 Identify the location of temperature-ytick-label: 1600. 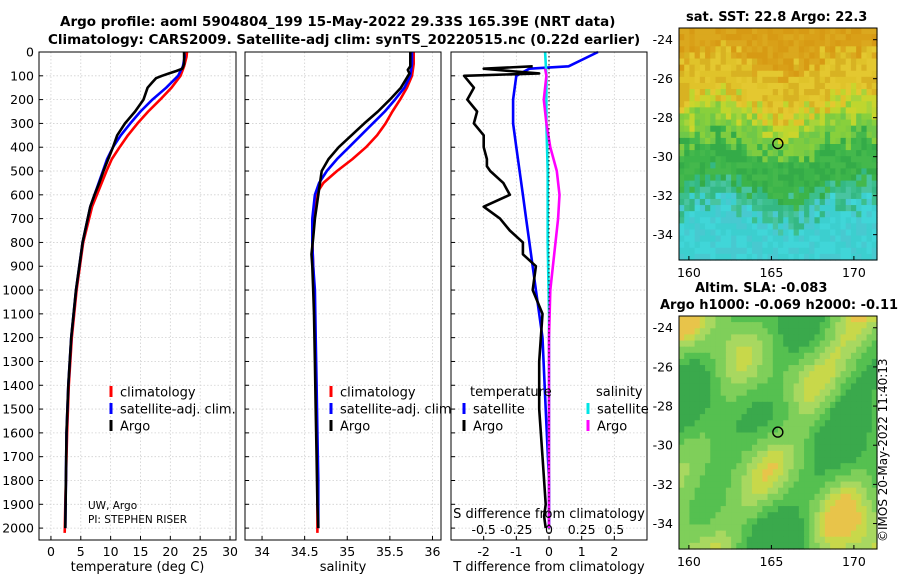
(18, 432).